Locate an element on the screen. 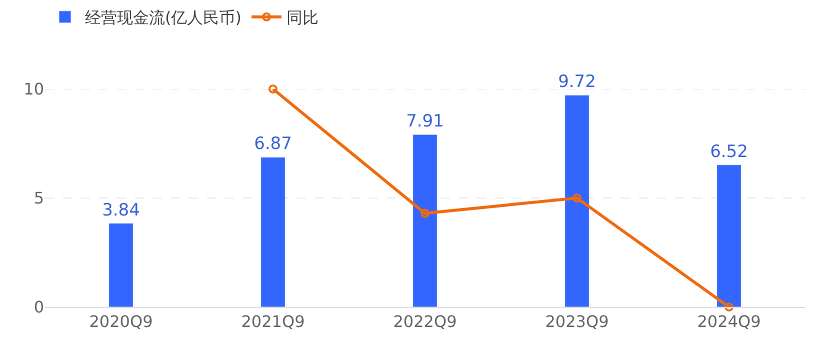  data-label: 3.84 is located at coordinates (121, 210).